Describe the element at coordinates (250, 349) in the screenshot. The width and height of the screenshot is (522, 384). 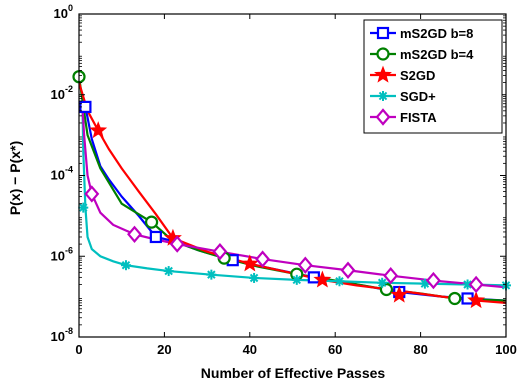
I see `x-tick-label: 40` at that location.